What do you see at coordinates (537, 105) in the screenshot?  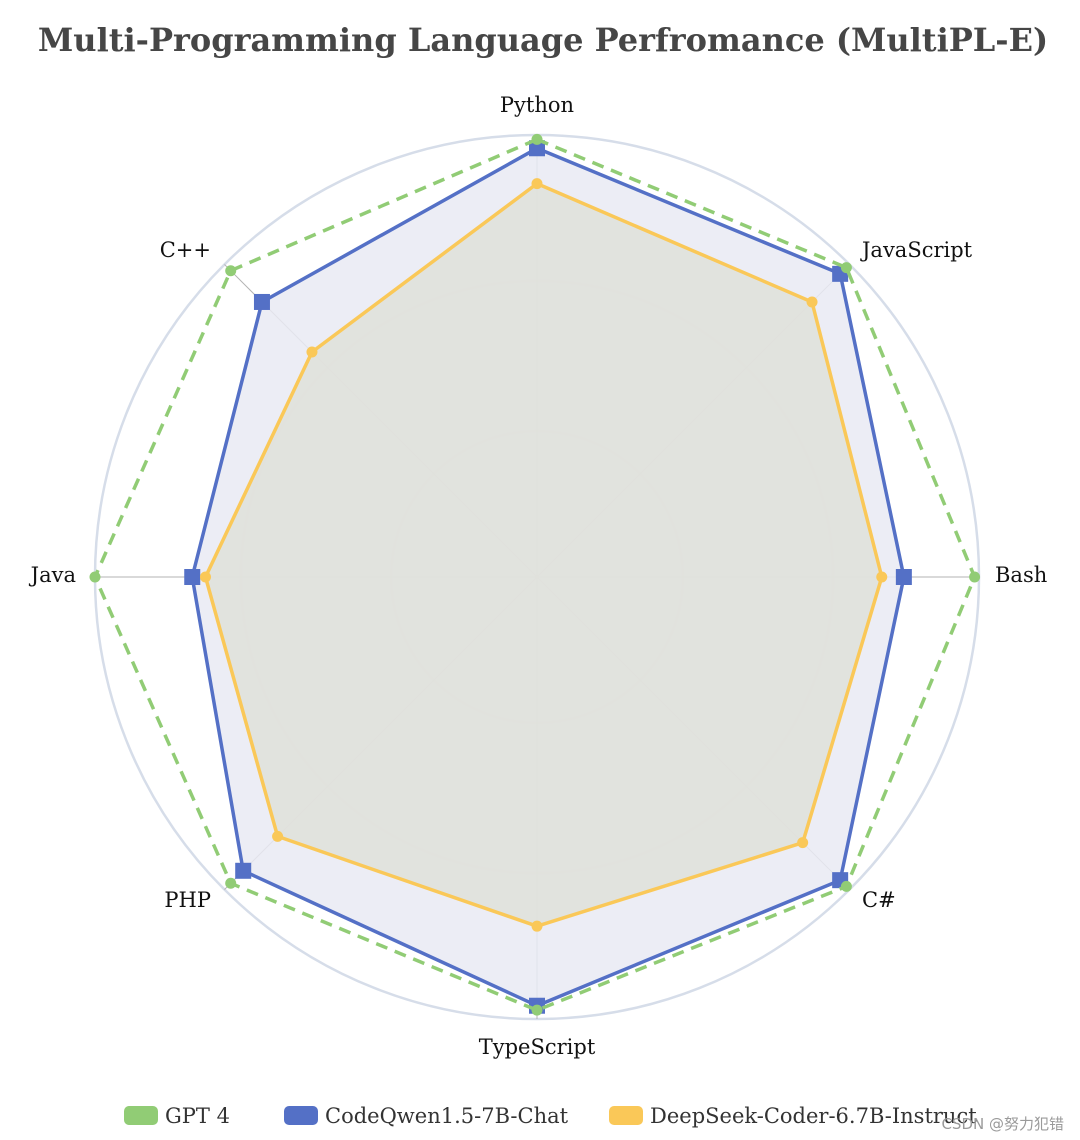 I see `axis-label: Python` at bounding box center [537, 105].